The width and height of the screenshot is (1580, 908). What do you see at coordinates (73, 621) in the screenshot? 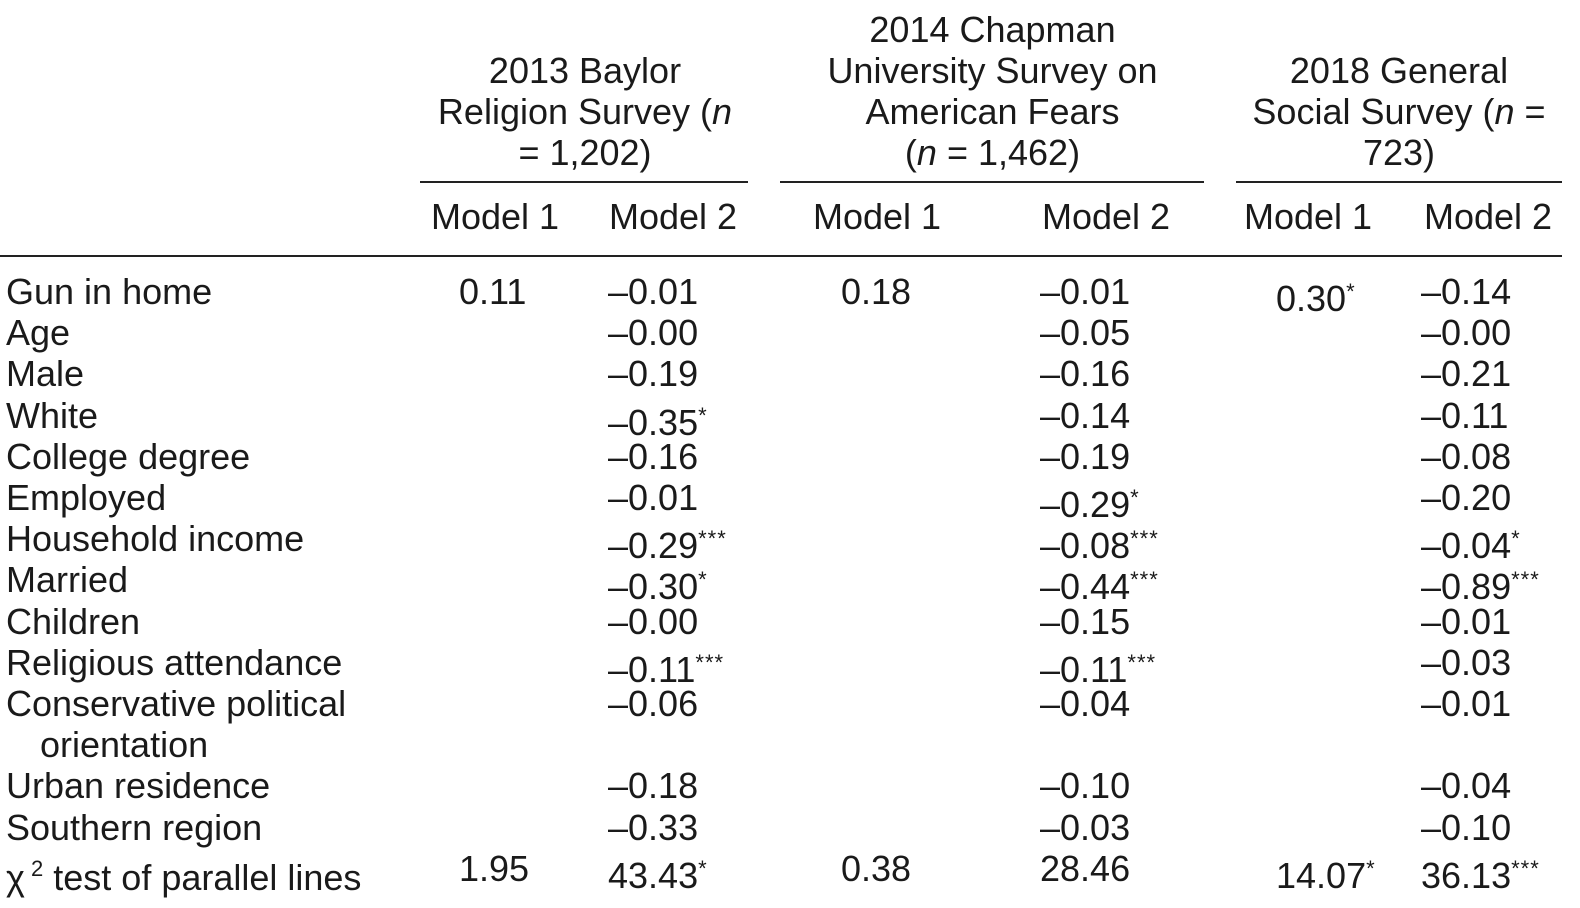
I see `row-label: Children` at bounding box center [73, 621].